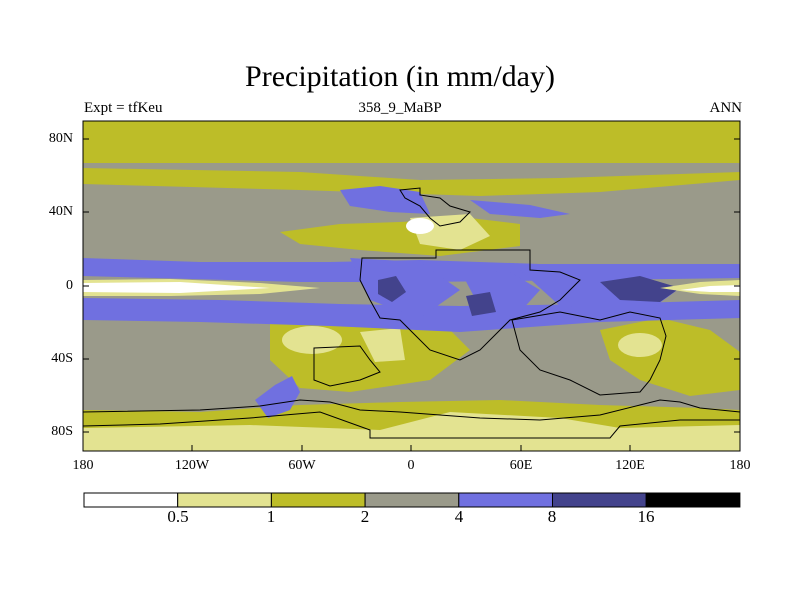 The width and height of the screenshot is (800, 600). I want to click on x-tick-label: 0, so click(411, 465).